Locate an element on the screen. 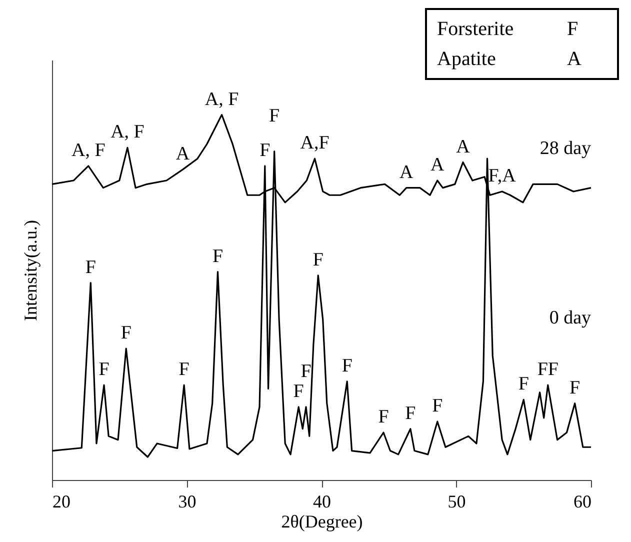  text: 0 day is located at coordinates (570, 317).